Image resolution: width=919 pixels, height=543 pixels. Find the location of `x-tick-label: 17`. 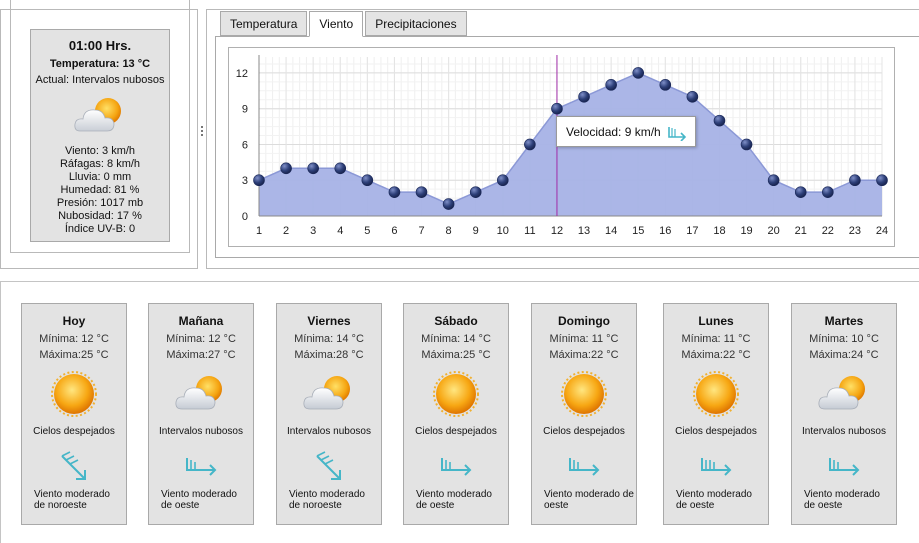

x-tick-label: 17 is located at coordinates (692, 231).